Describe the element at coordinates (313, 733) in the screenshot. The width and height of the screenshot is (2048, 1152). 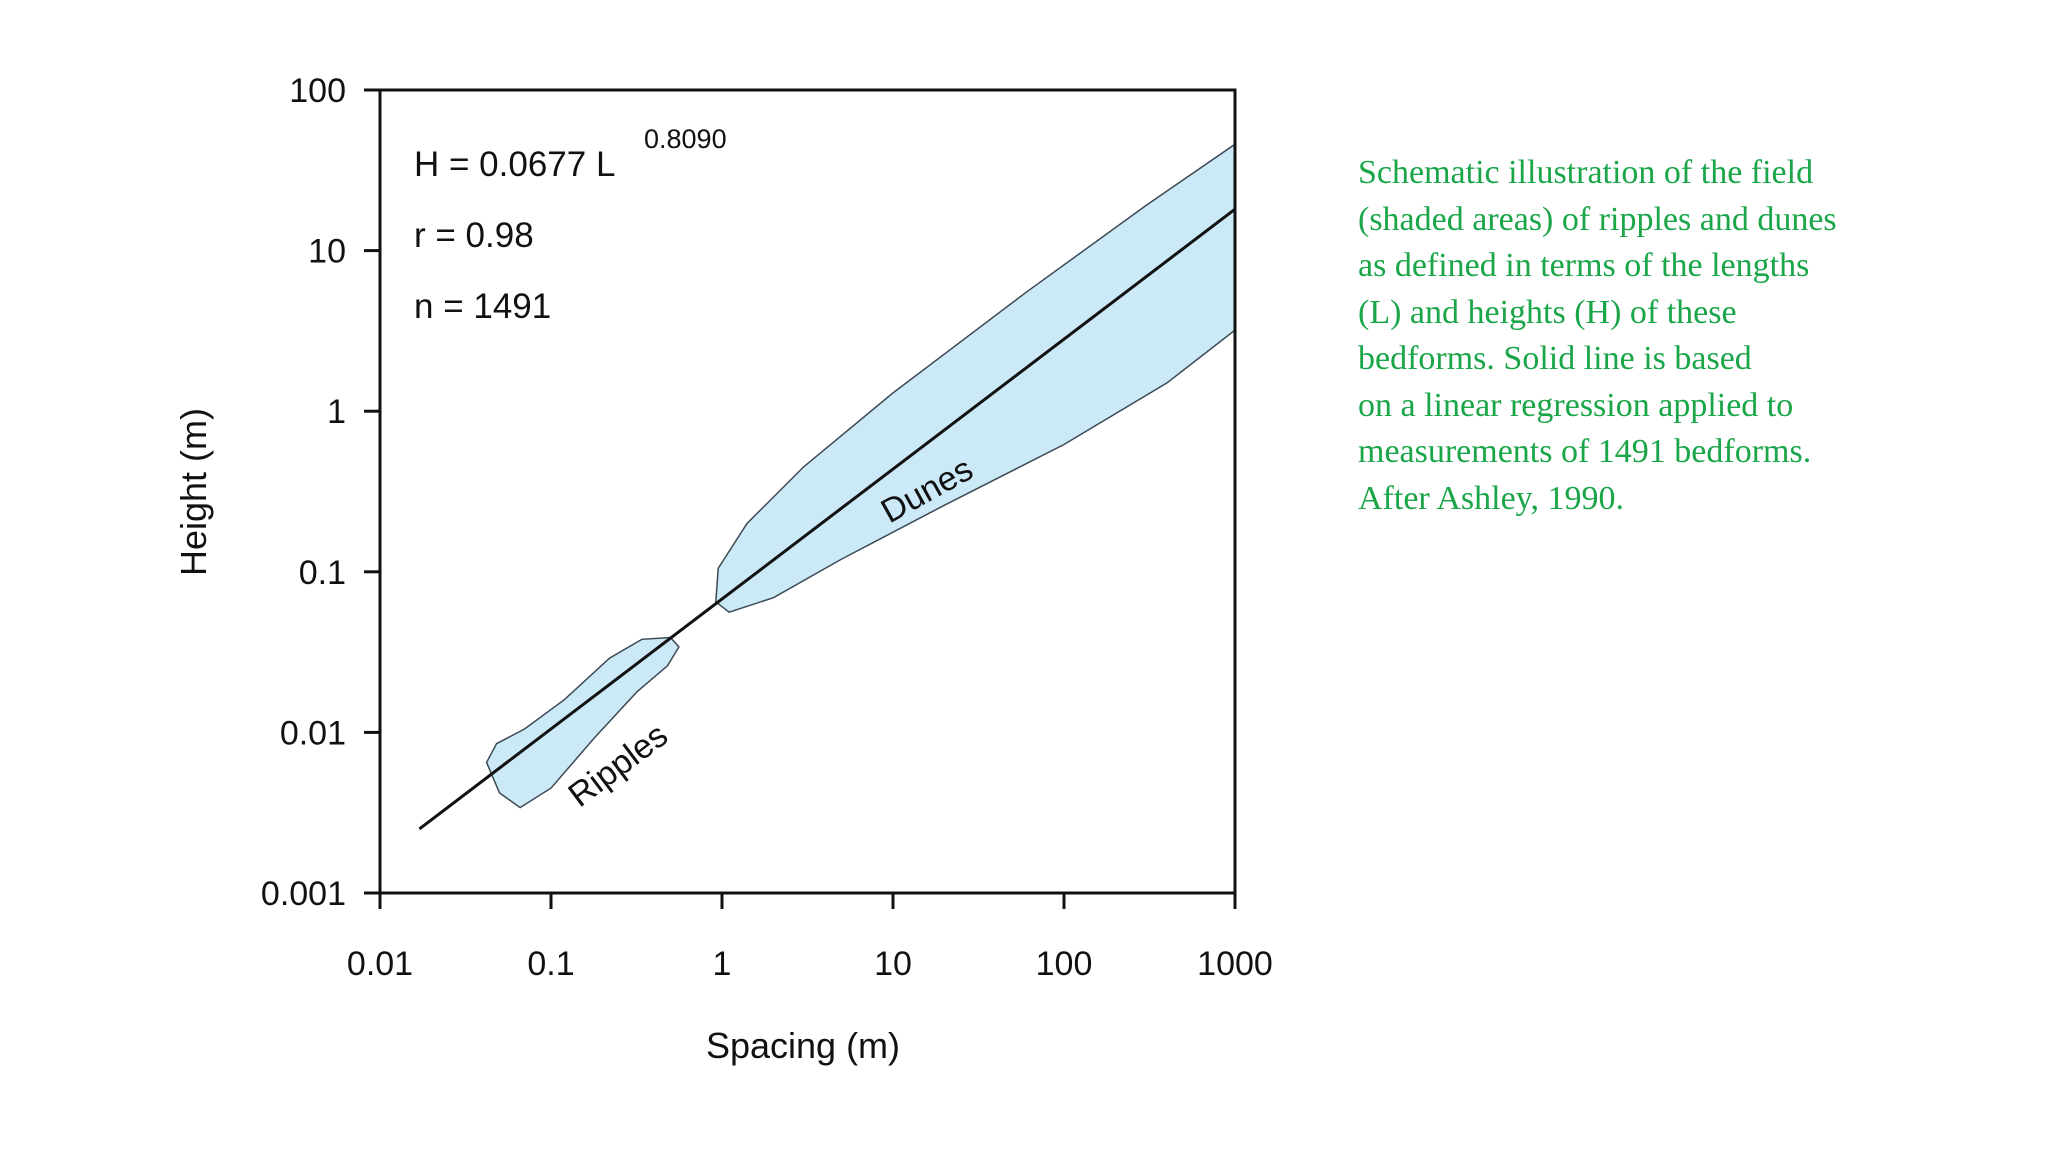
I see `y-tick-label: 0.01` at that location.